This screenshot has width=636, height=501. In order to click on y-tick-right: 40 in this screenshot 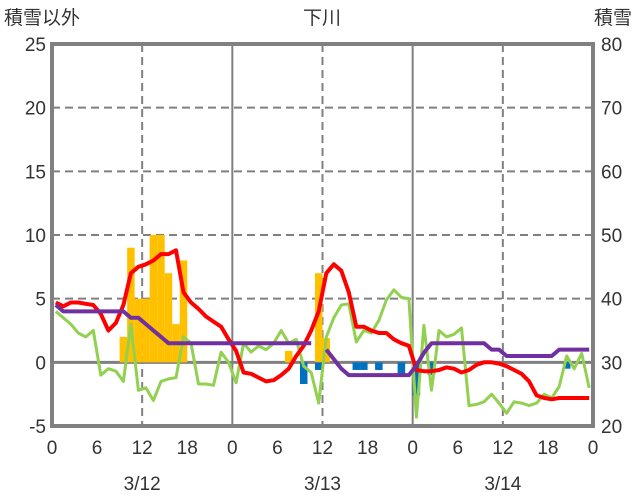, I will do `click(611, 300)`.